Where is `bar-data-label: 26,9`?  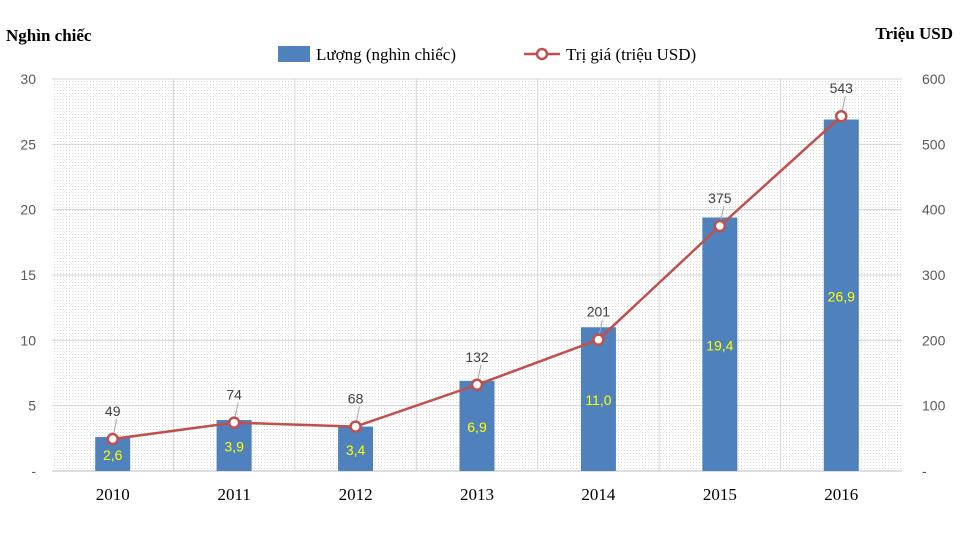 bar-data-label: 26,9 is located at coordinates (841, 296).